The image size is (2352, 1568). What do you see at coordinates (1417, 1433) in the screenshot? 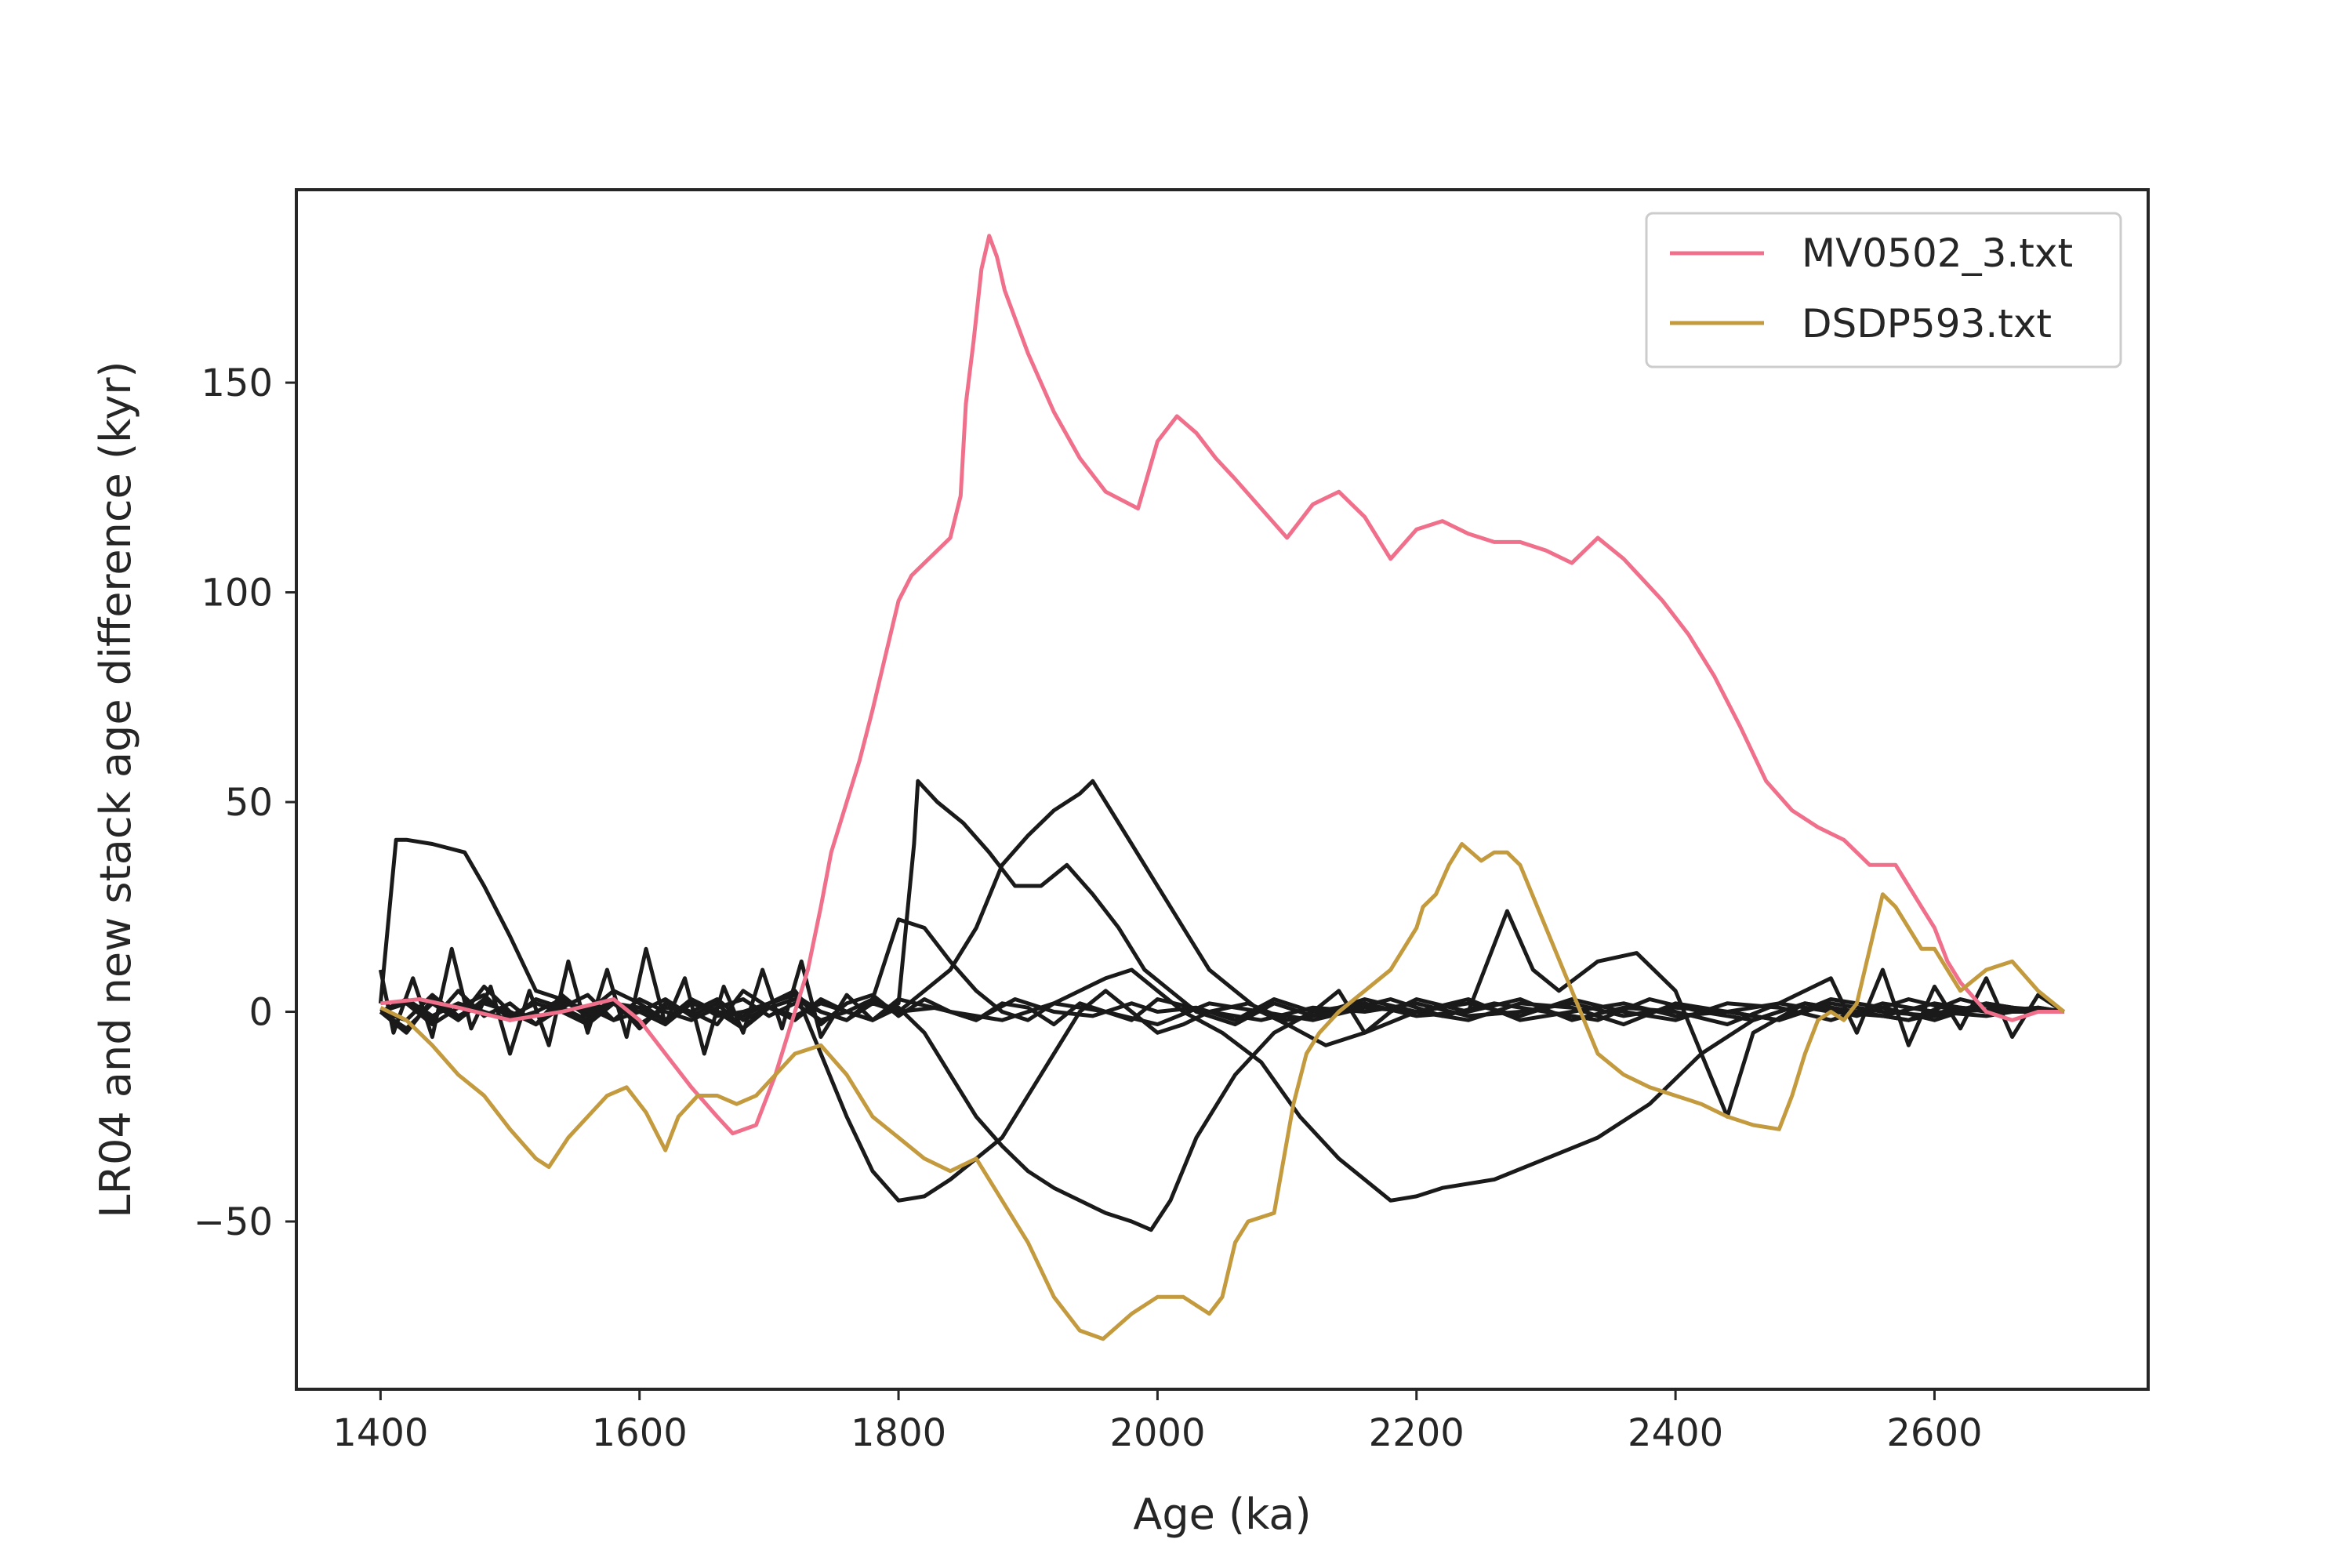
I see `x-tick-label: 2200` at bounding box center [1417, 1433].